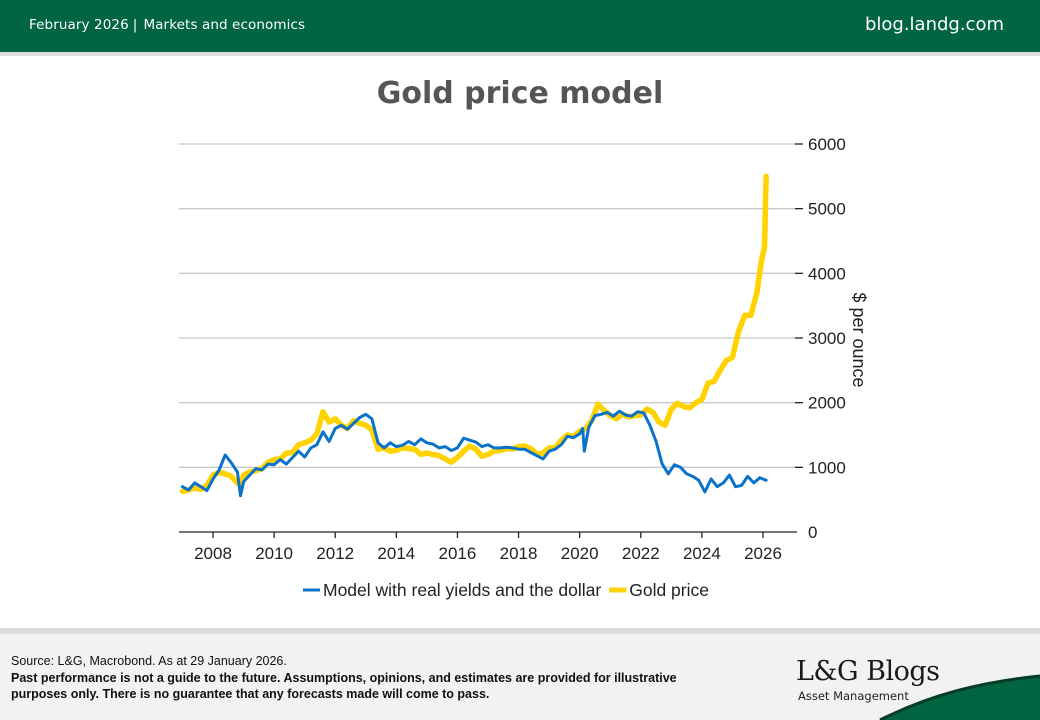 The image size is (1040, 720). What do you see at coordinates (868, 671) in the screenshot?
I see `logo-title: L&G Blogs` at bounding box center [868, 671].